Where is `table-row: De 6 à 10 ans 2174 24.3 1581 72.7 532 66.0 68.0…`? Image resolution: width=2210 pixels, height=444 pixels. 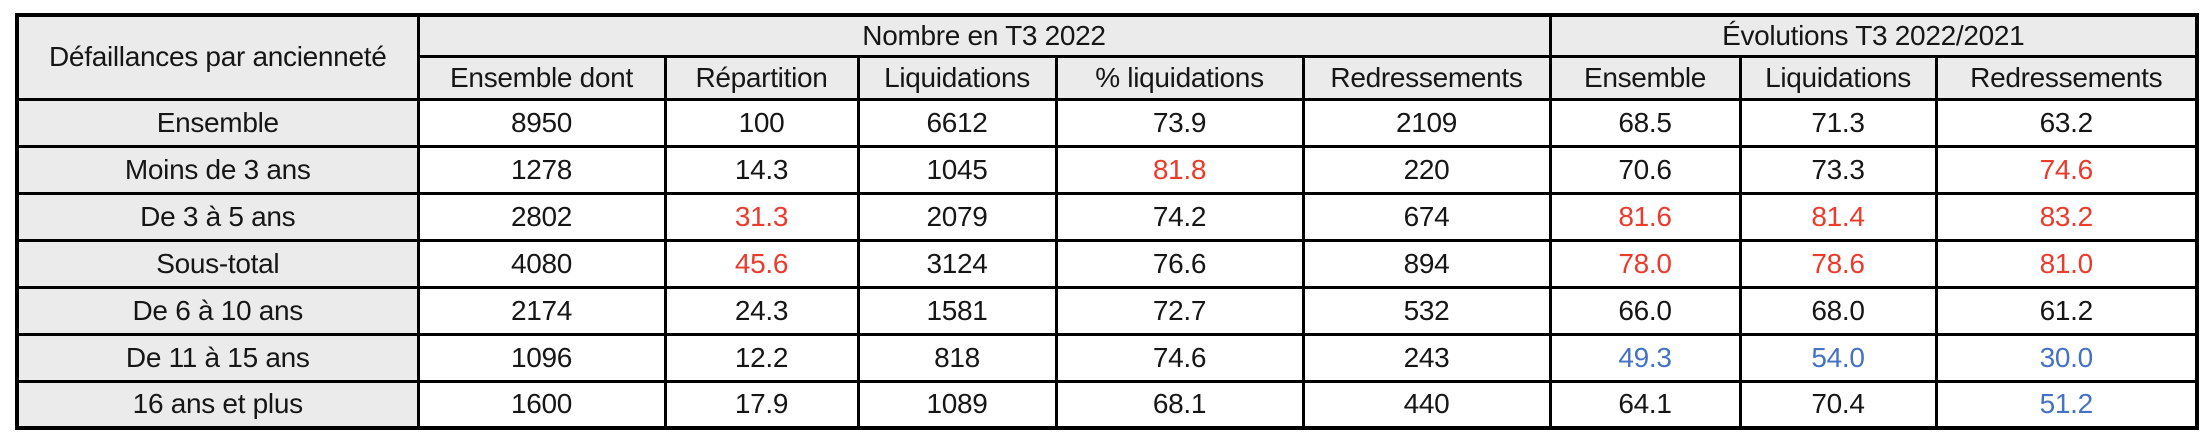
table-row: De 6 à 10 ans 2174 24.3 1581 72.7 532 66.0 68.0… is located at coordinates (1107, 310).